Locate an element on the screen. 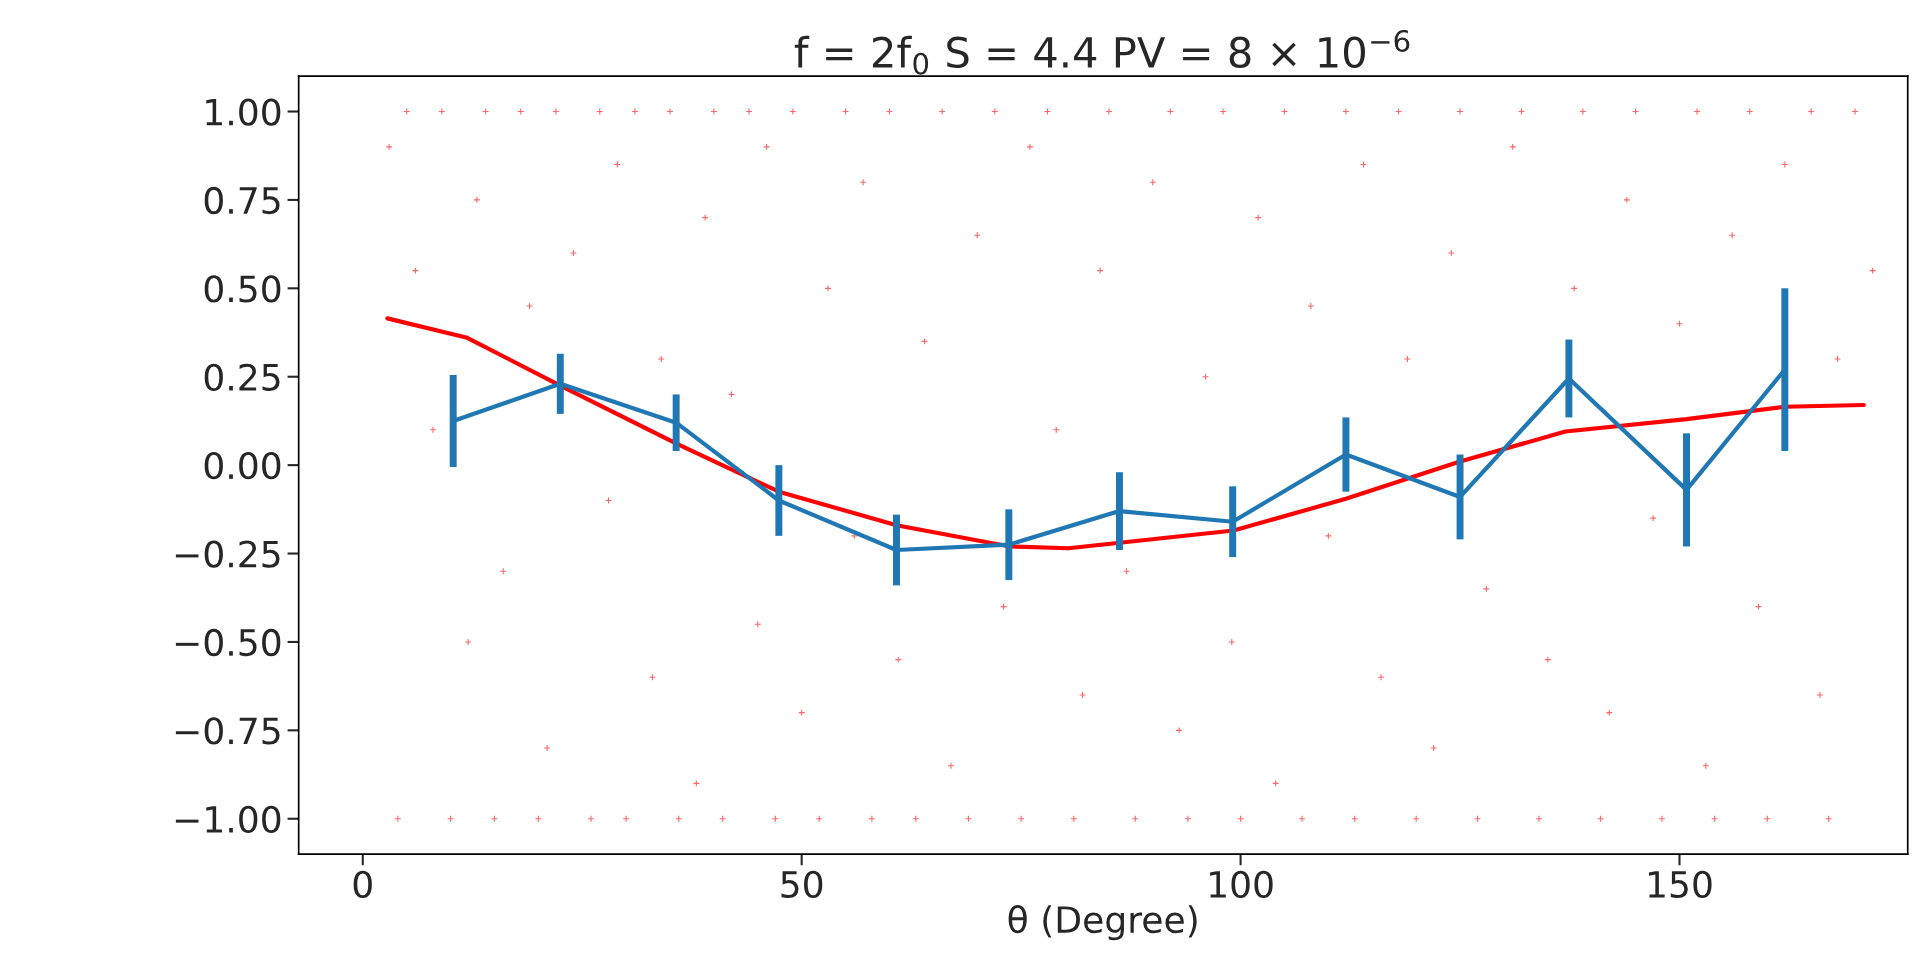 The height and width of the screenshot is (964, 1927). y-tick-label: 1.00 is located at coordinates (243, 112).